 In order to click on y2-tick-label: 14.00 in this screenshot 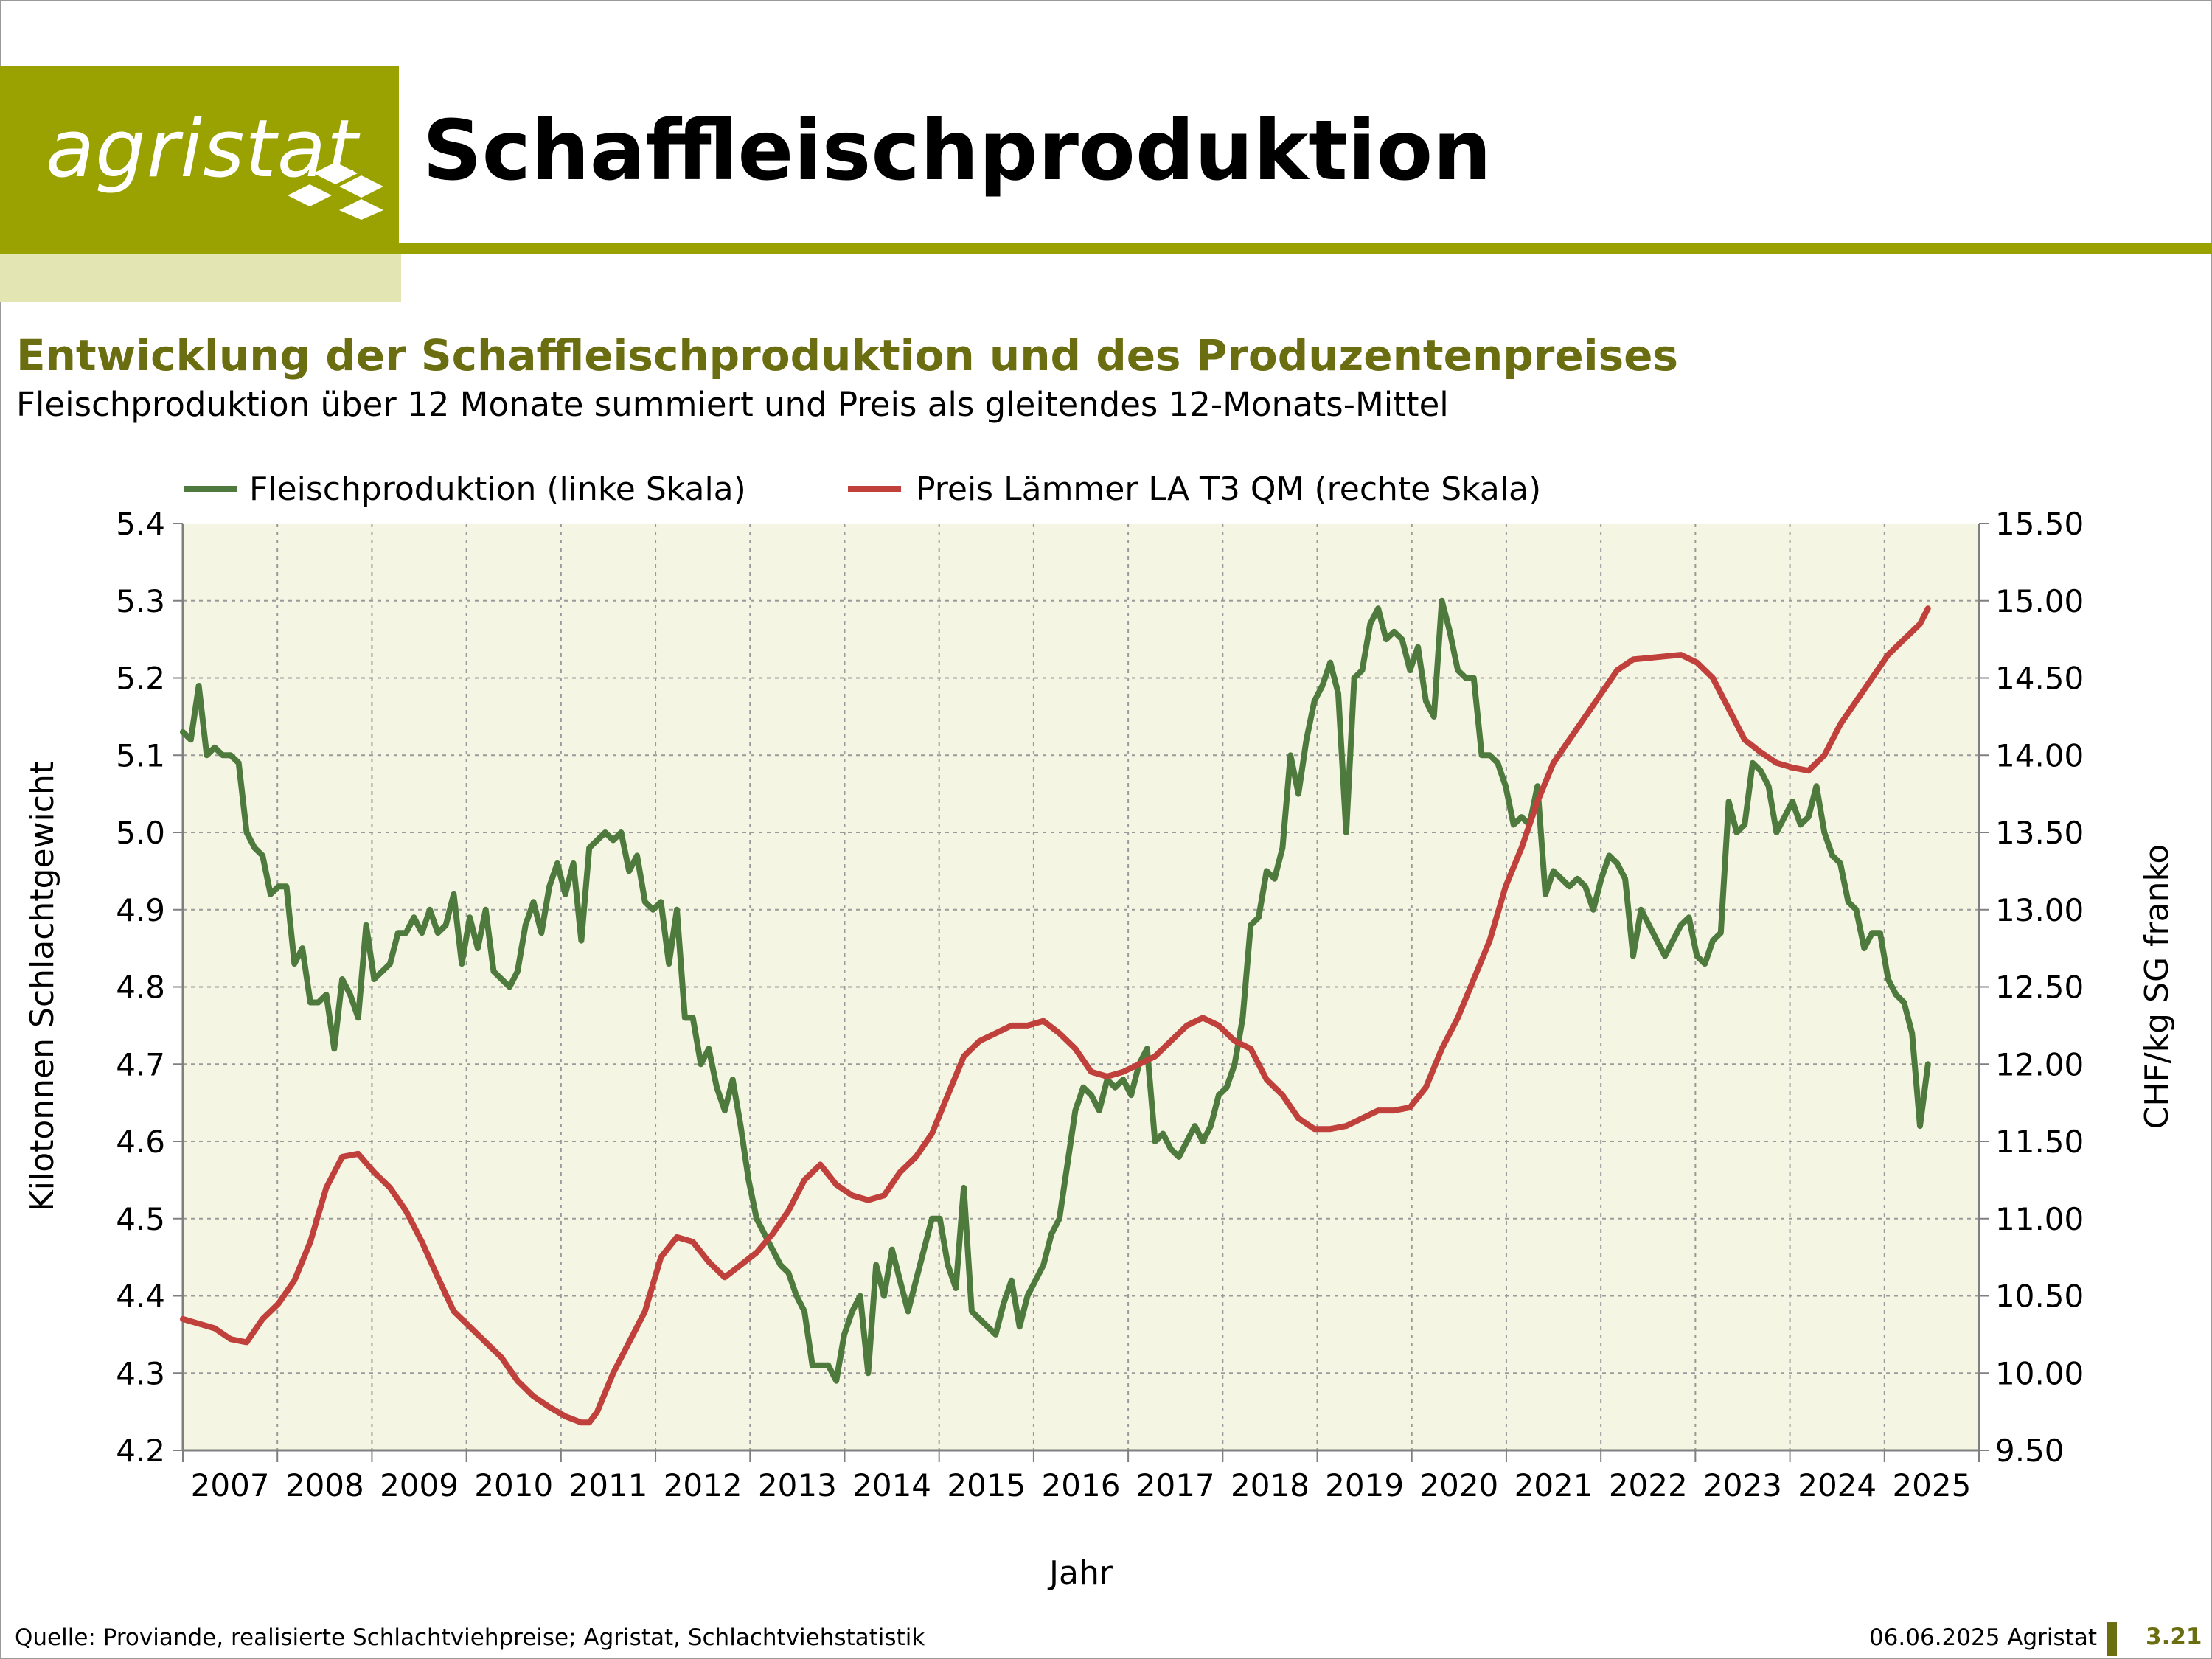, I will do `click(2039, 755)`.